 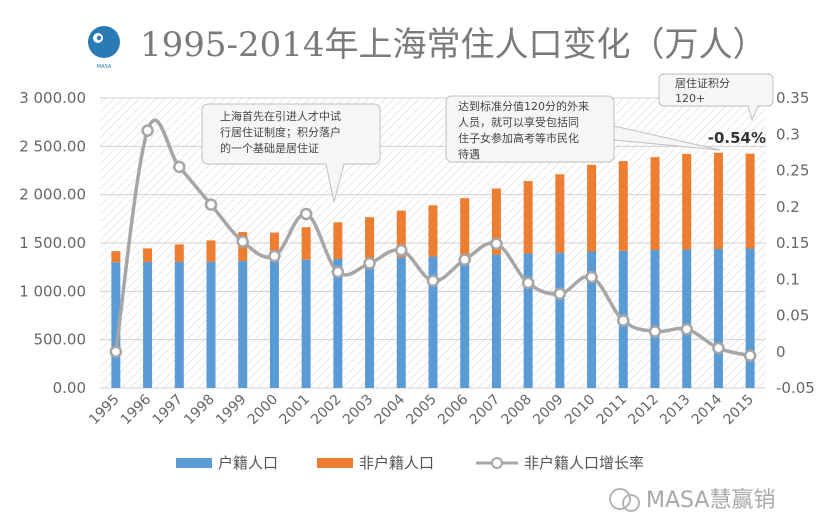 I want to click on x-tick-label: 1995, so click(x=104, y=410).